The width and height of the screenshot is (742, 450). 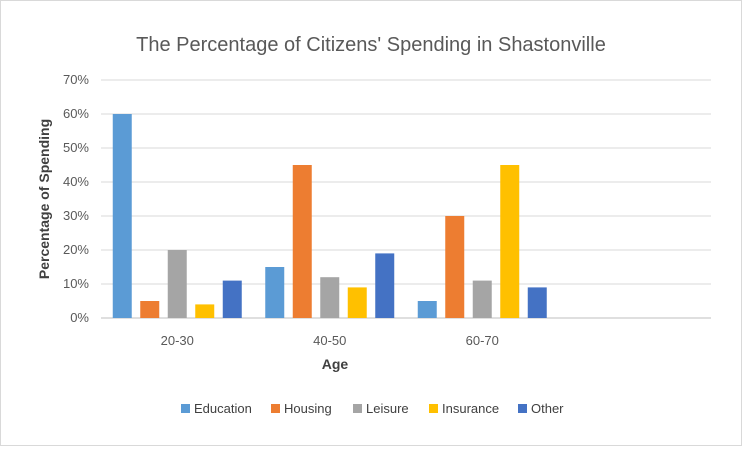 What do you see at coordinates (76, 113) in the screenshot?
I see `y-tick-label: 60%` at bounding box center [76, 113].